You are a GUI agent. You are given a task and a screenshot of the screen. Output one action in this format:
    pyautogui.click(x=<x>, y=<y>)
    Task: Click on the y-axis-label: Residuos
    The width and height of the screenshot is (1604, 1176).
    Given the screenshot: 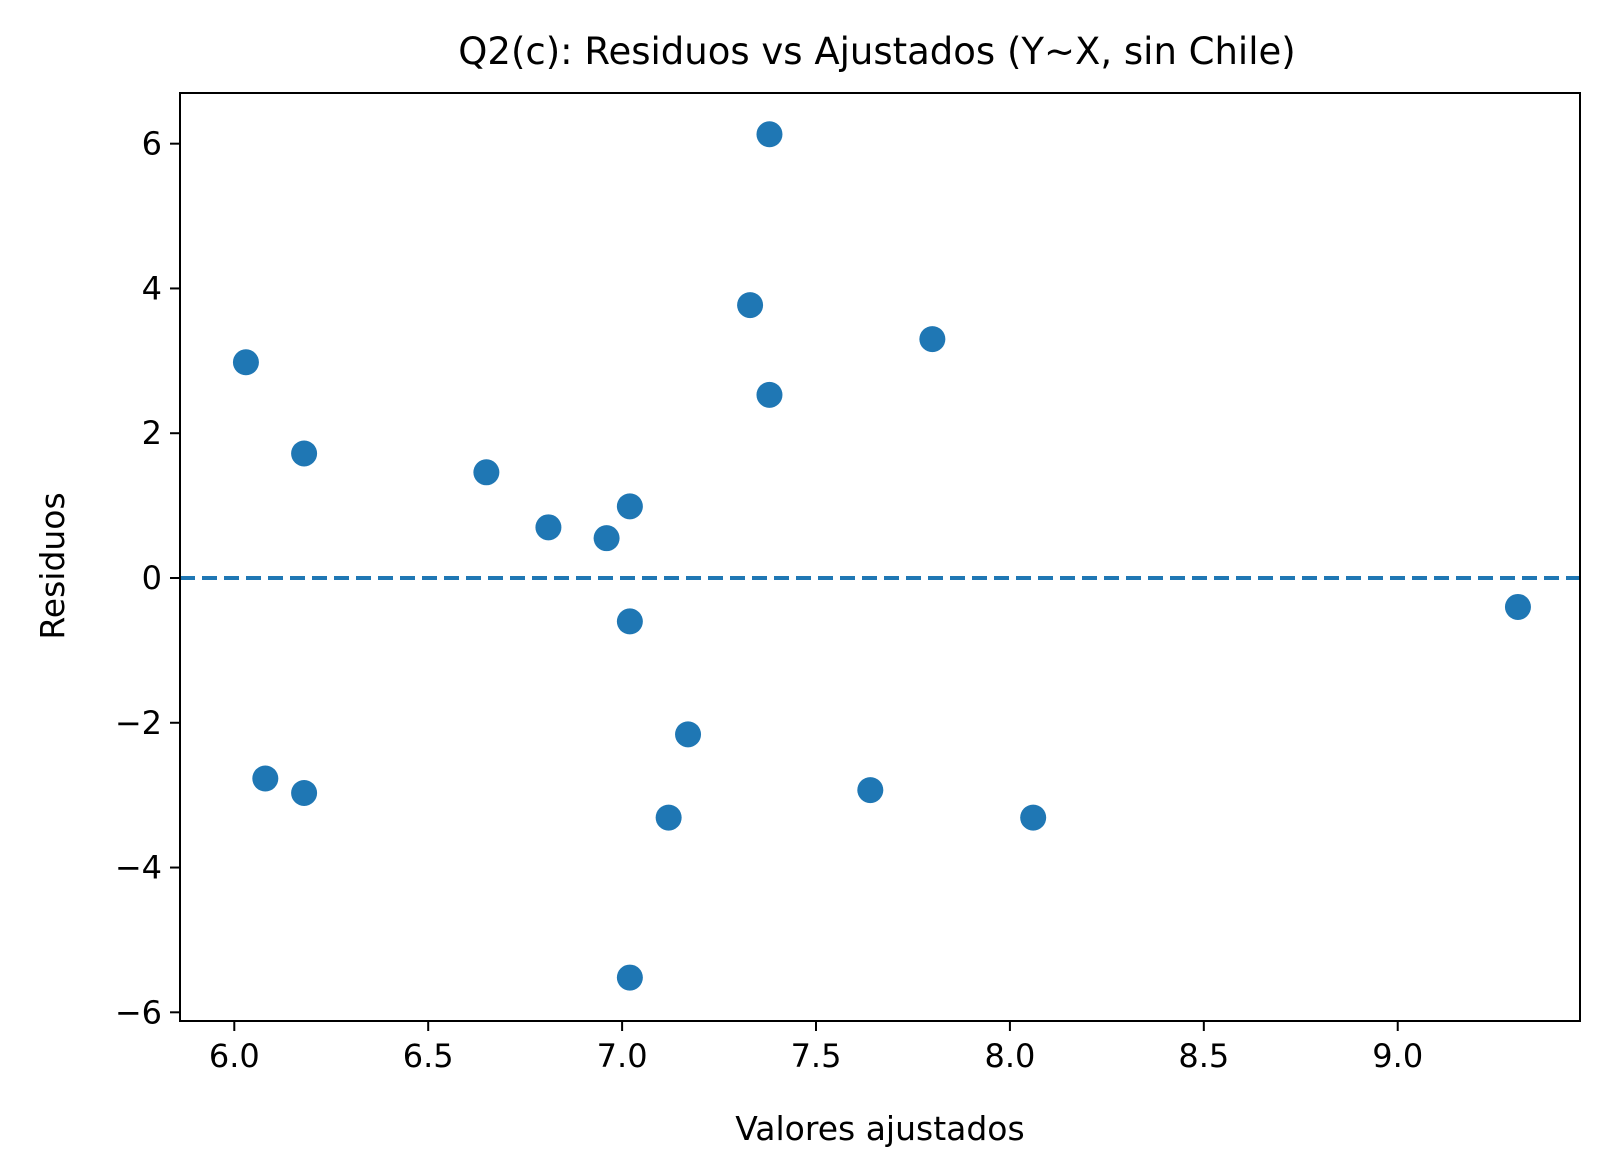 What is the action you would take?
    pyautogui.click(x=52, y=565)
    